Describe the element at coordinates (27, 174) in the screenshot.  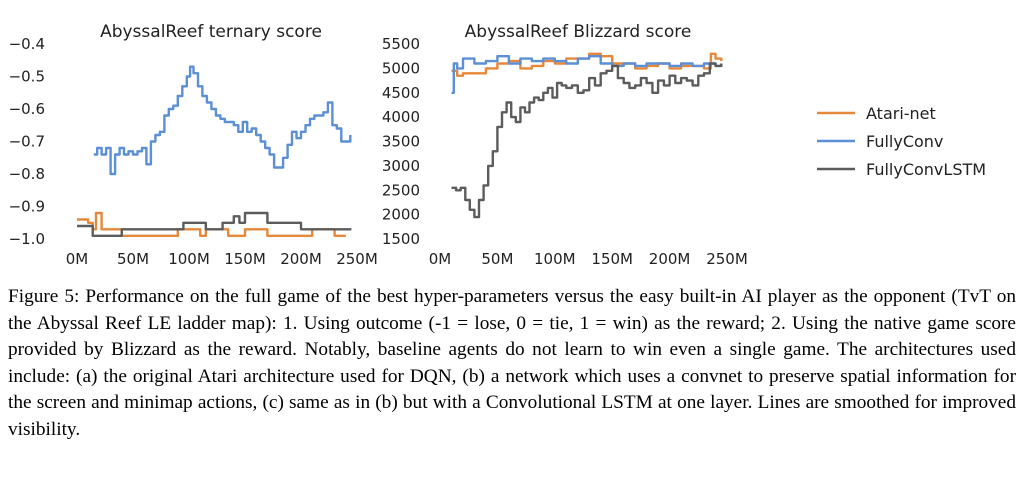
I see `y-tick-label: −0.8` at that location.